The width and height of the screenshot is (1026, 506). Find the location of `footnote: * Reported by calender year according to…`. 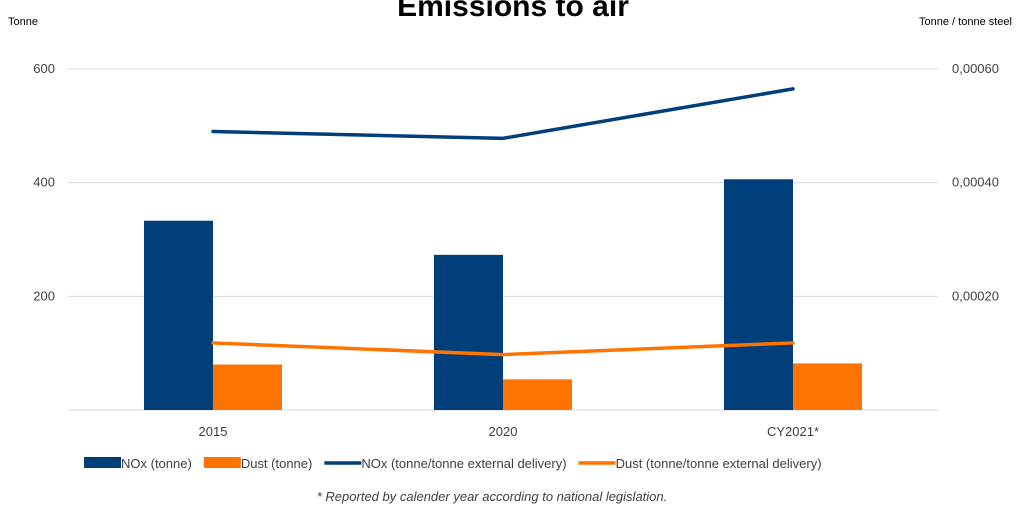

footnote: * Reported by calender year according to… is located at coordinates (492, 496).